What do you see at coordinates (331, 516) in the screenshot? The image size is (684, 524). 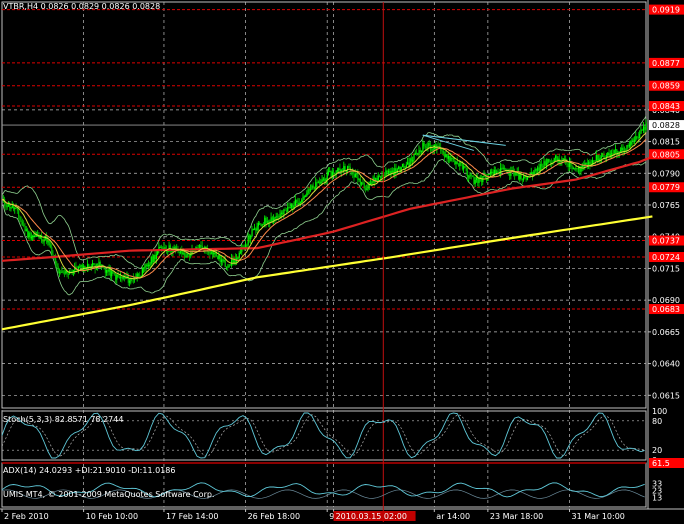 I see `time-tick-label: 9` at bounding box center [331, 516].